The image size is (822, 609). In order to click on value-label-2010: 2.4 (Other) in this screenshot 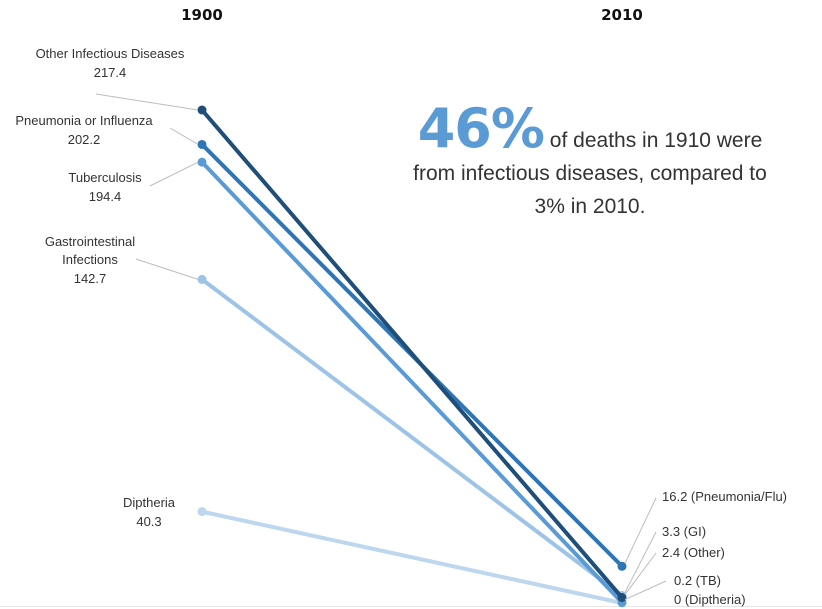, I will do `click(693, 552)`.